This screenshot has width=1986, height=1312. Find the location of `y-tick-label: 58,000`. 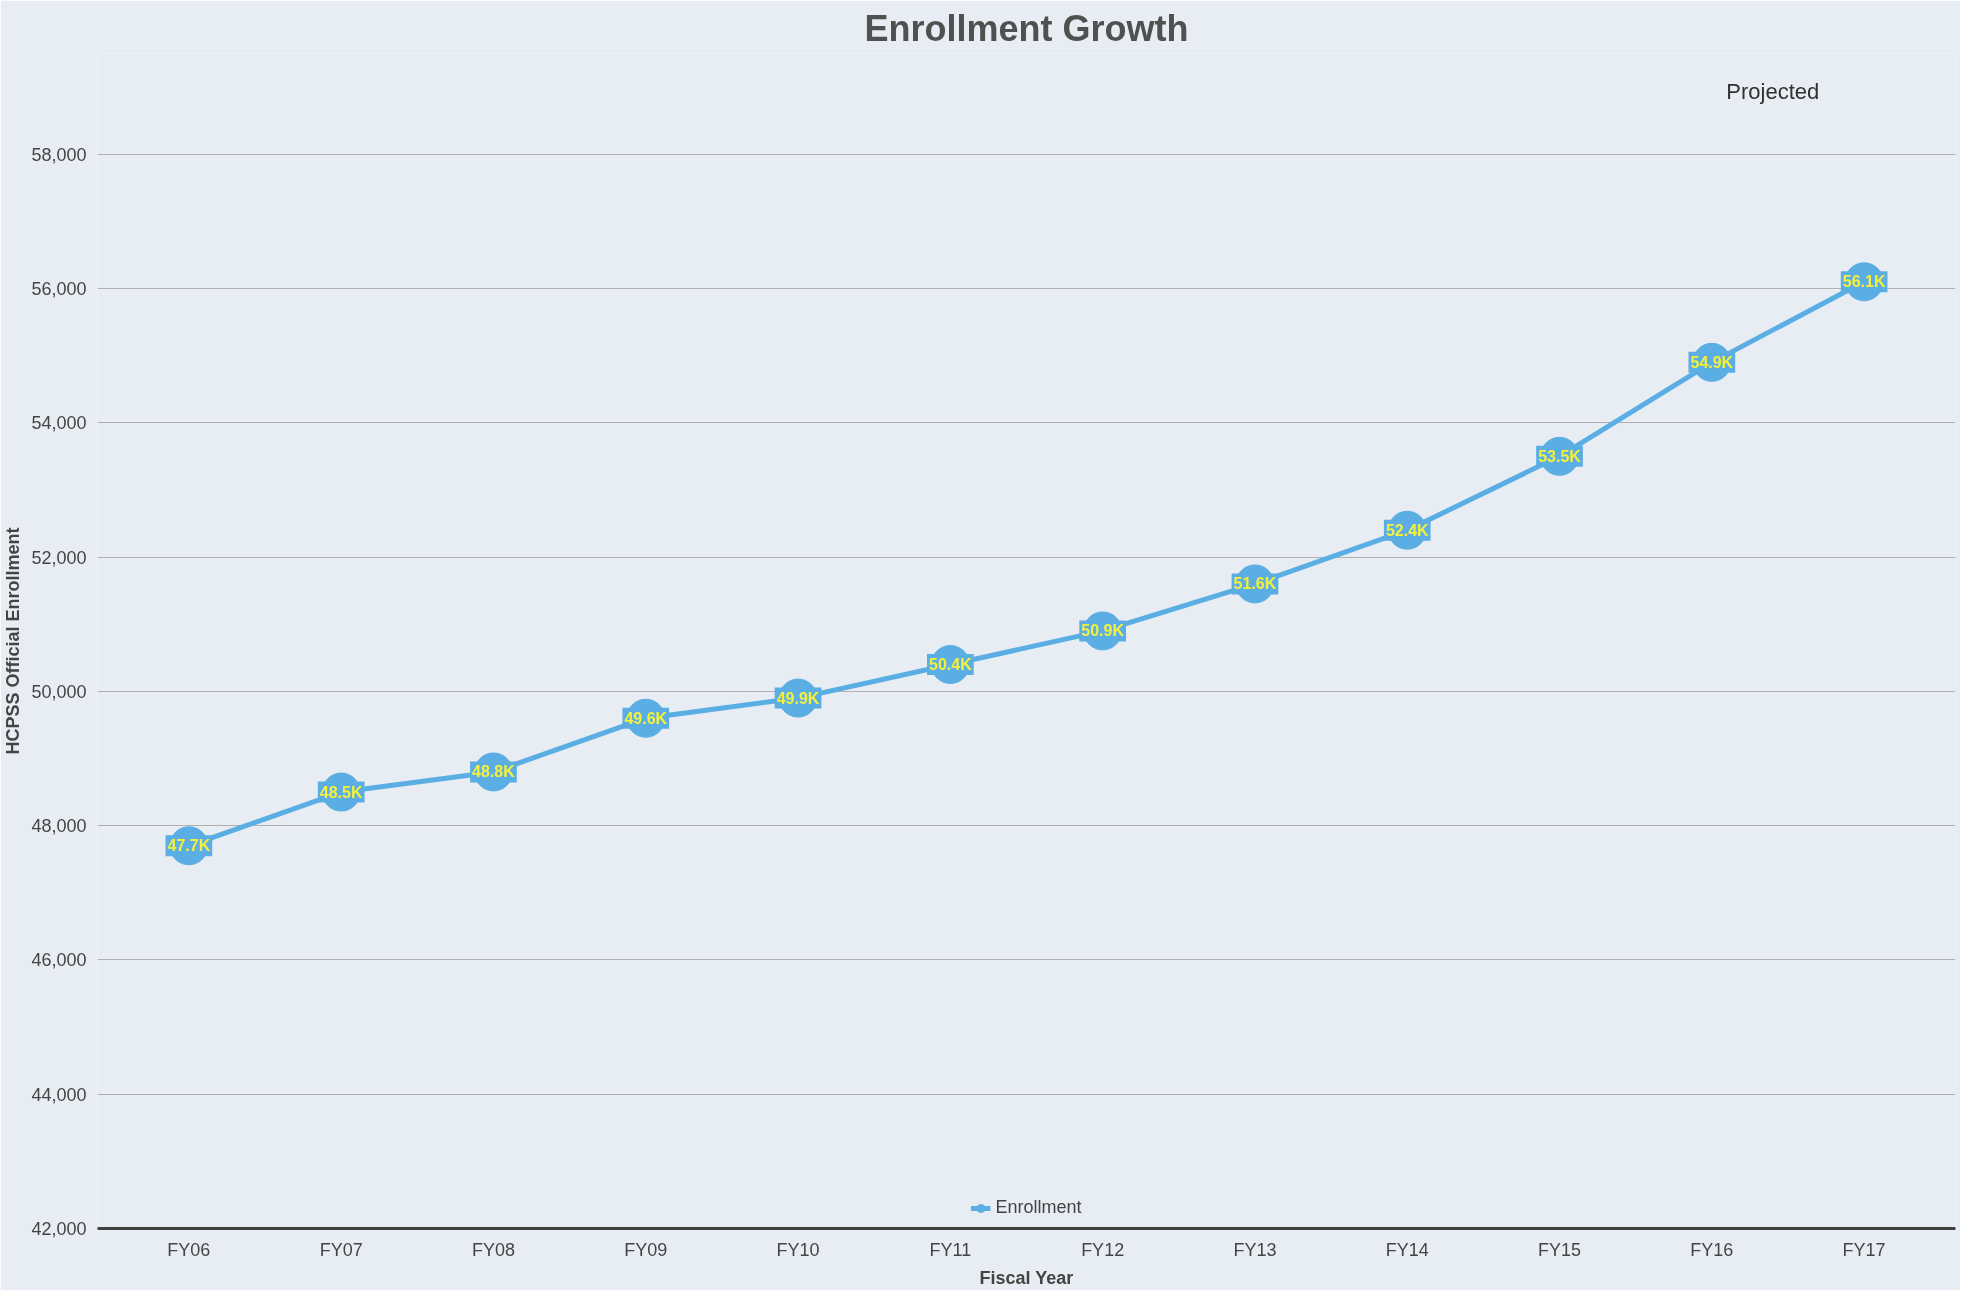

y-tick-label: 58,000 is located at coordinates (59, 154).